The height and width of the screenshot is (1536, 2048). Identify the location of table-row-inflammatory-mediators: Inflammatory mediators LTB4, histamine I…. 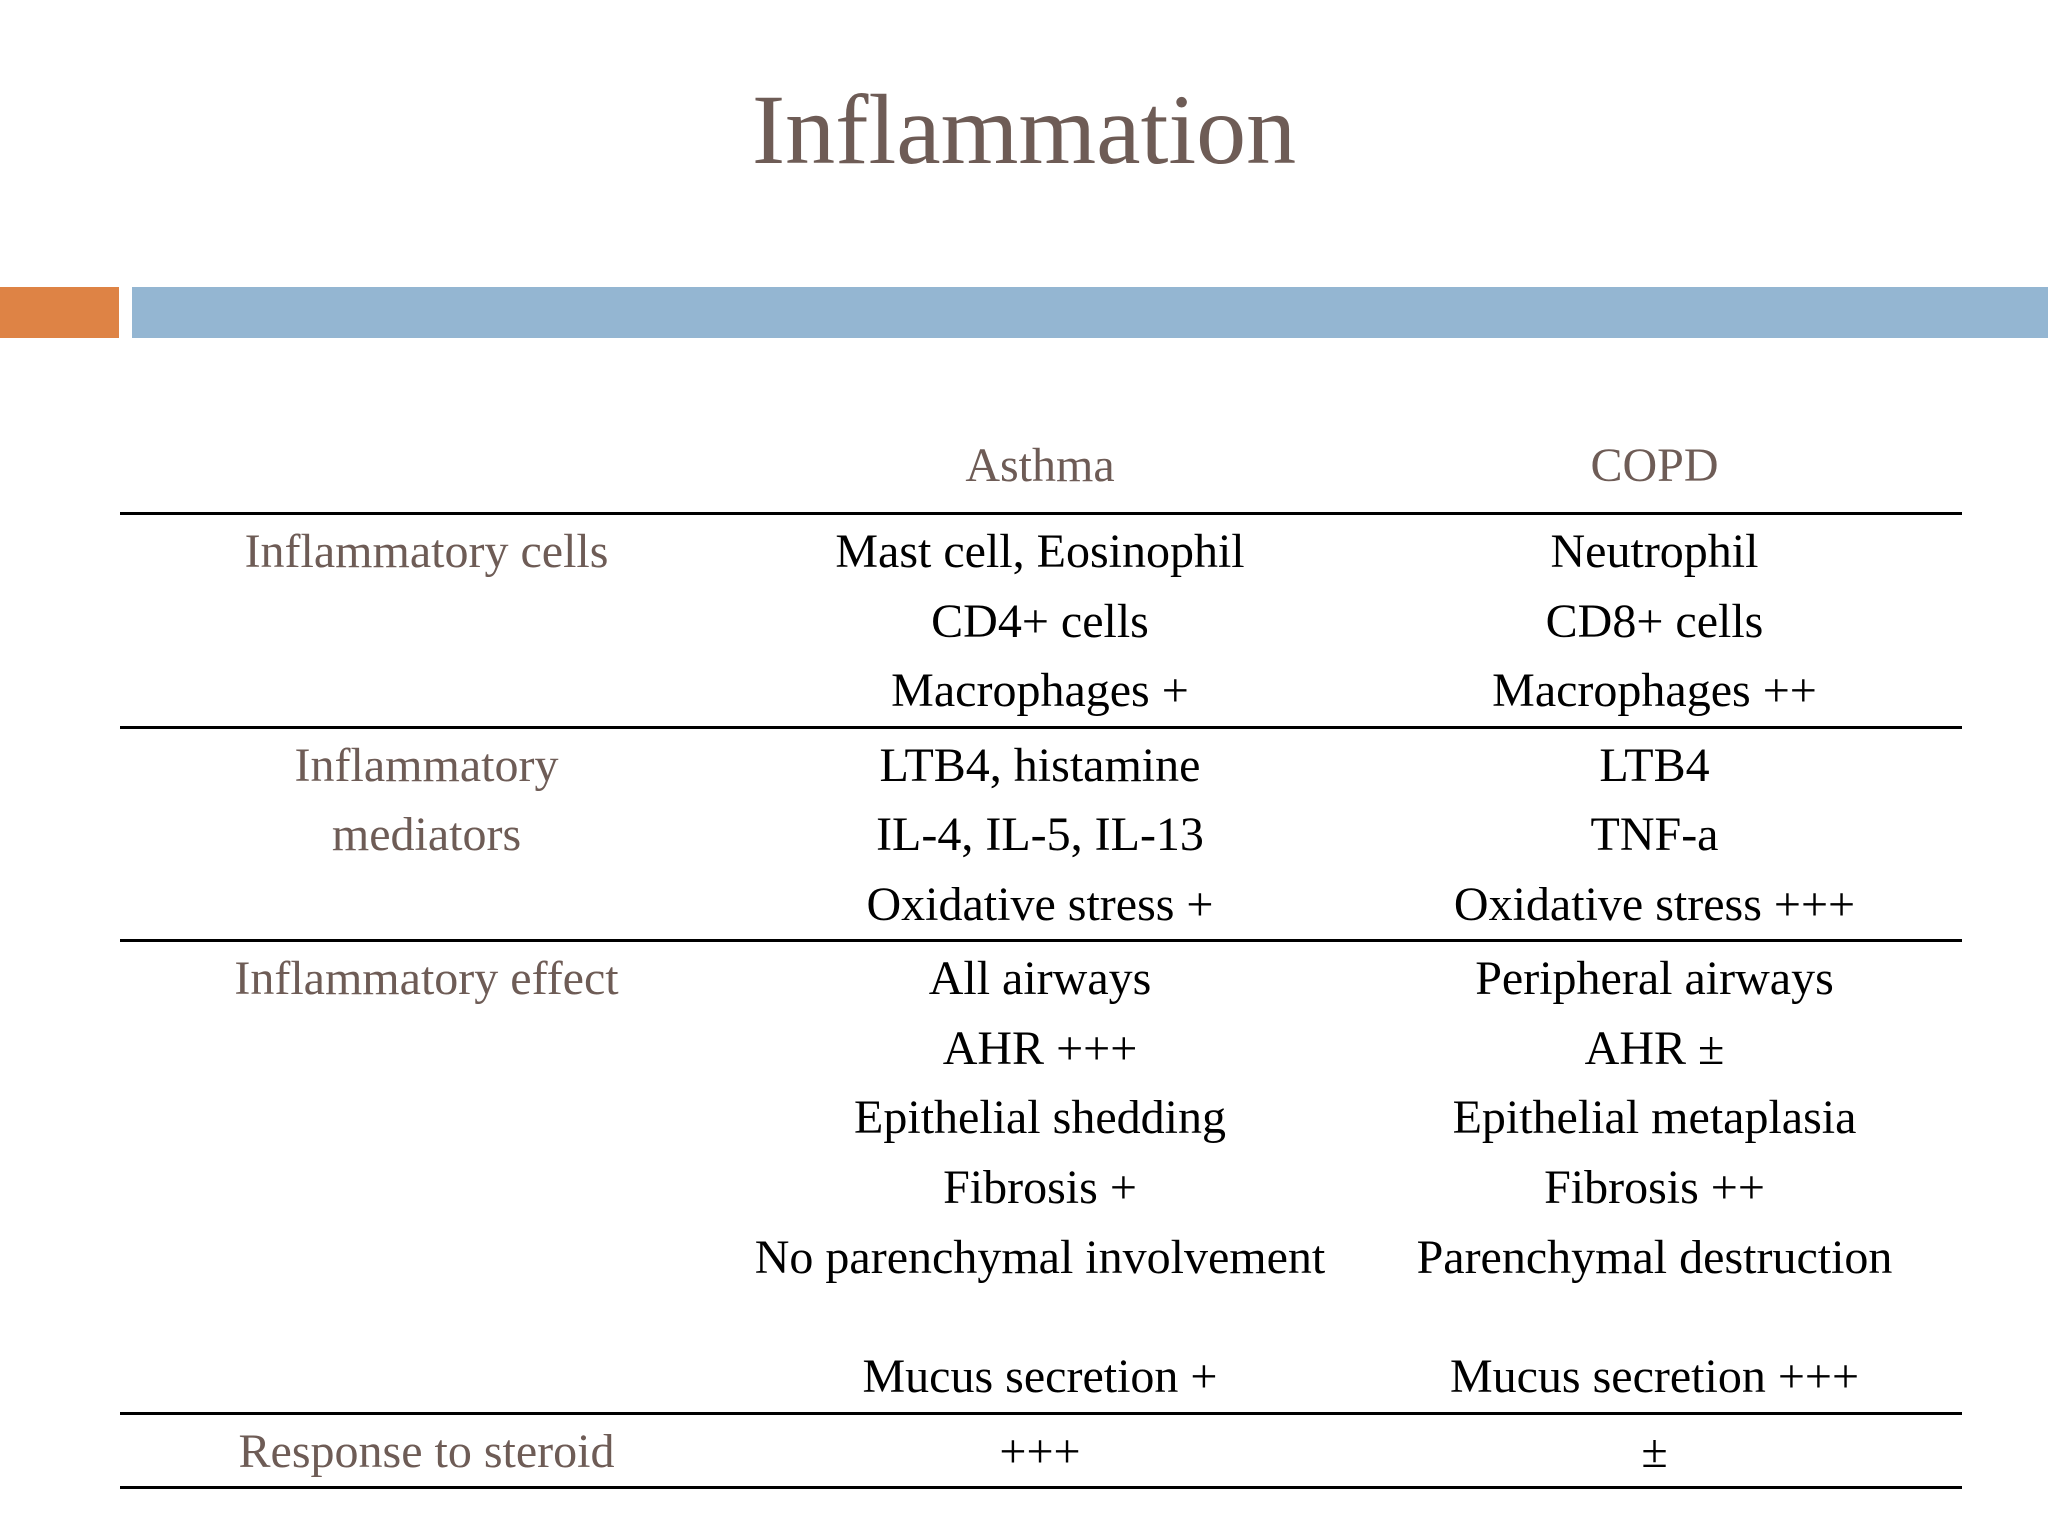
(1041, 835).